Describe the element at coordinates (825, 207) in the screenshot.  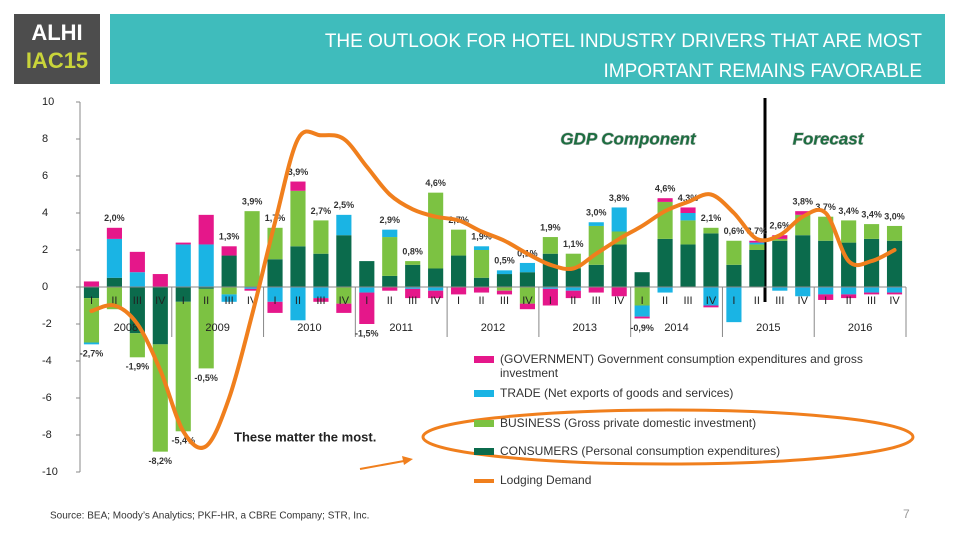
I see `data-label: 3,7%` at that location.